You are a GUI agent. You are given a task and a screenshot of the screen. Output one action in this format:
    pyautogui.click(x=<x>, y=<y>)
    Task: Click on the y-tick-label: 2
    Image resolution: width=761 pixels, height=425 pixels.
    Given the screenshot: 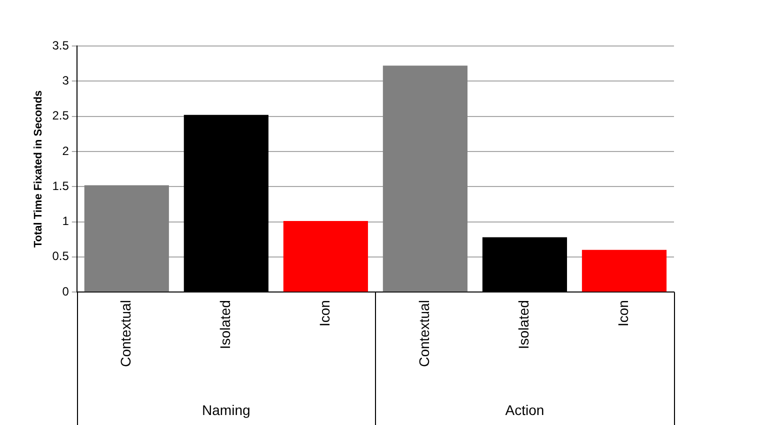 What is the action you would take?
    pyautogui.click(x=66, y=151)
    